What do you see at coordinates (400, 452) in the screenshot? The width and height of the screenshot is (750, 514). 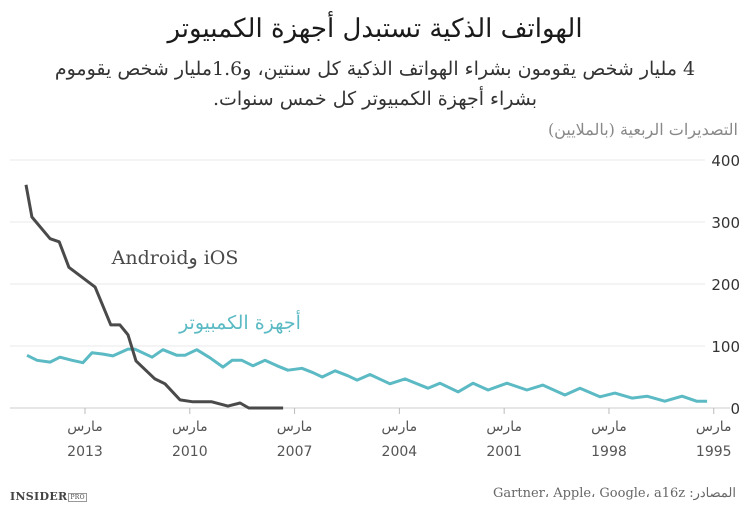 I see `x-tick-year: 2004` at bounding box center [400, 452].